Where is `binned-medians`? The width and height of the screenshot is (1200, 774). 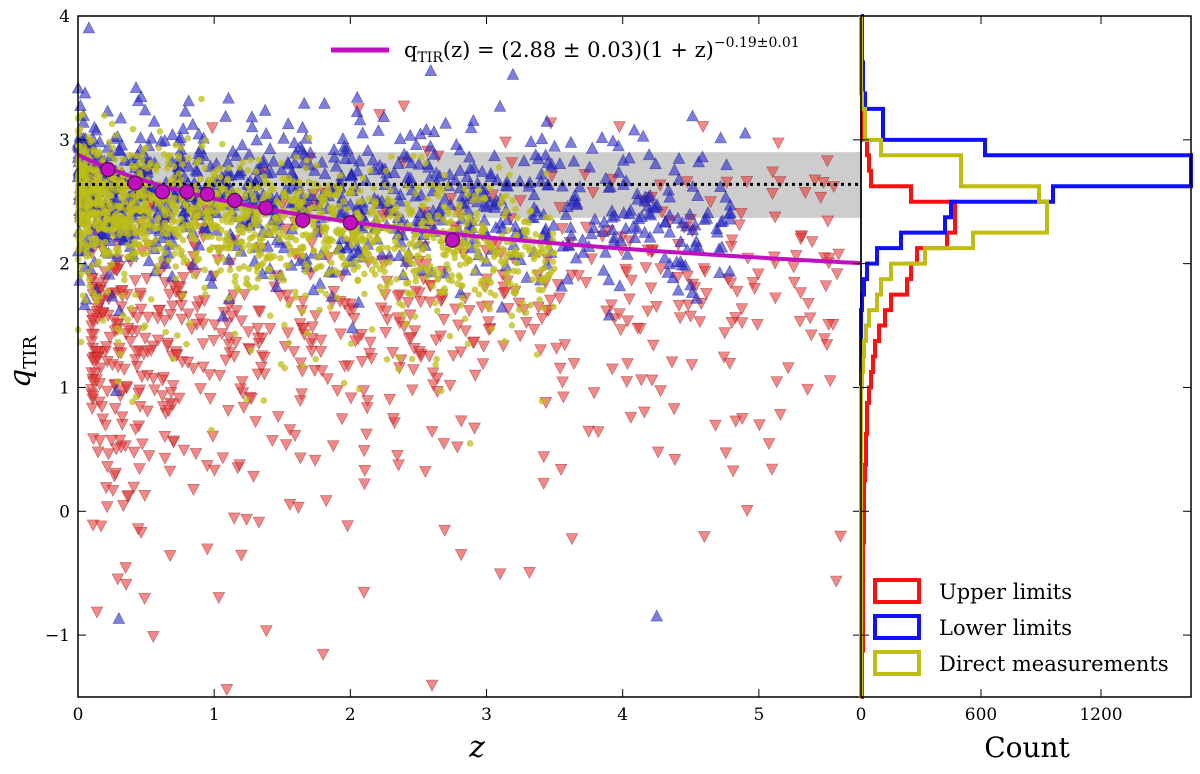 binned-medians is located at coordinates (280, 204).